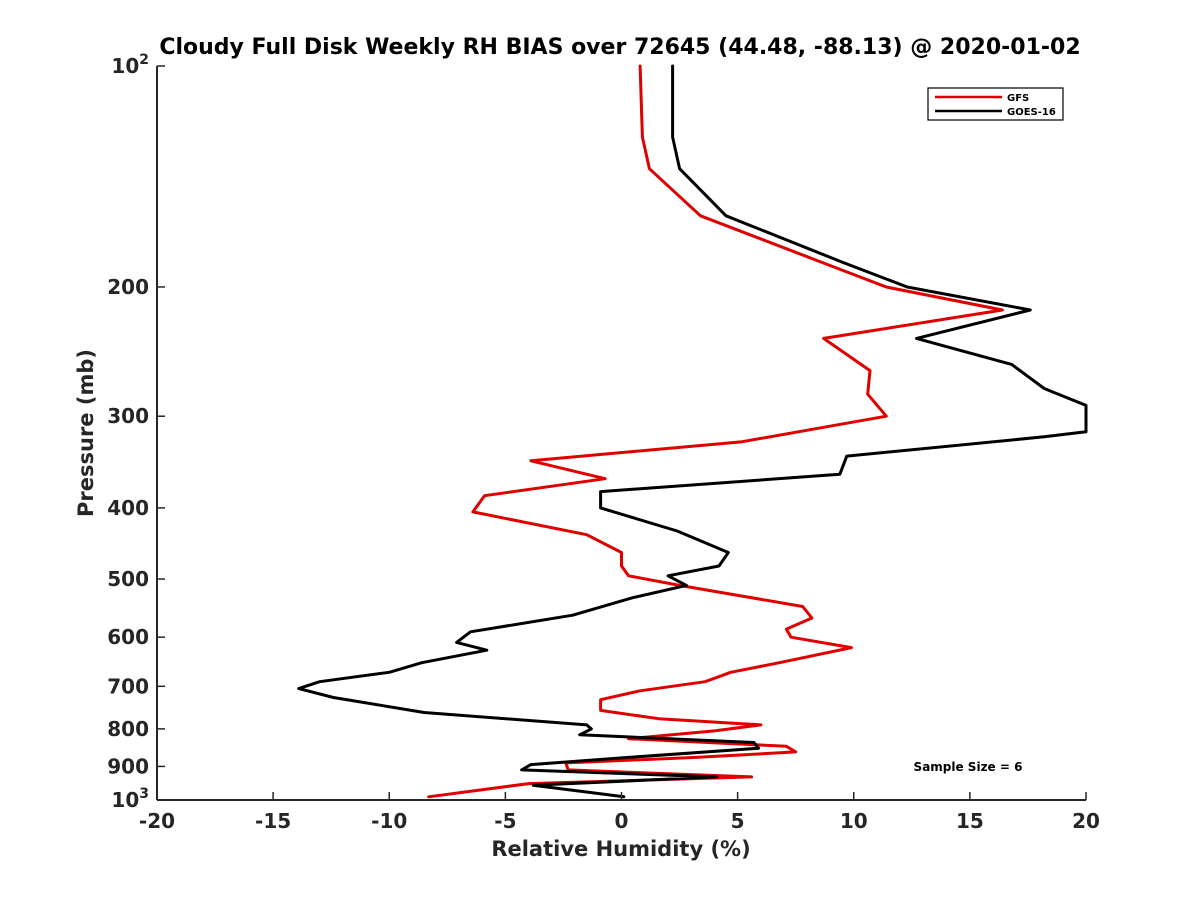 The image size is (1200, 900). I want to click on legend: GFS GOES-16, so click(995, 104).